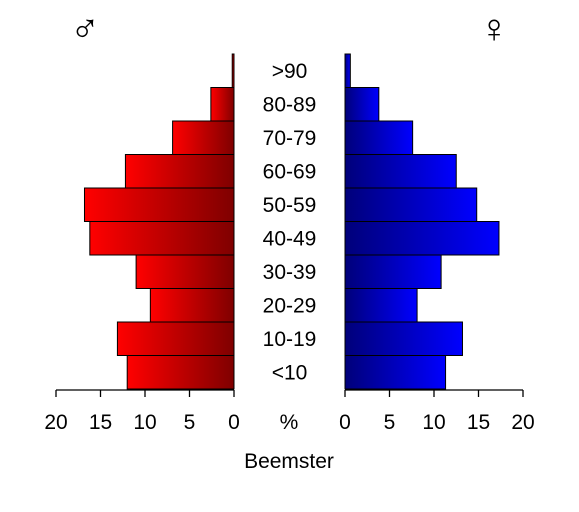 Image resolution: width=579 pixels, height=512 pixels. What do you see at coordinates (478, 422) in the screenshot?
I see `female-axis-tick-label: 15` at bounding box center [478, 422].